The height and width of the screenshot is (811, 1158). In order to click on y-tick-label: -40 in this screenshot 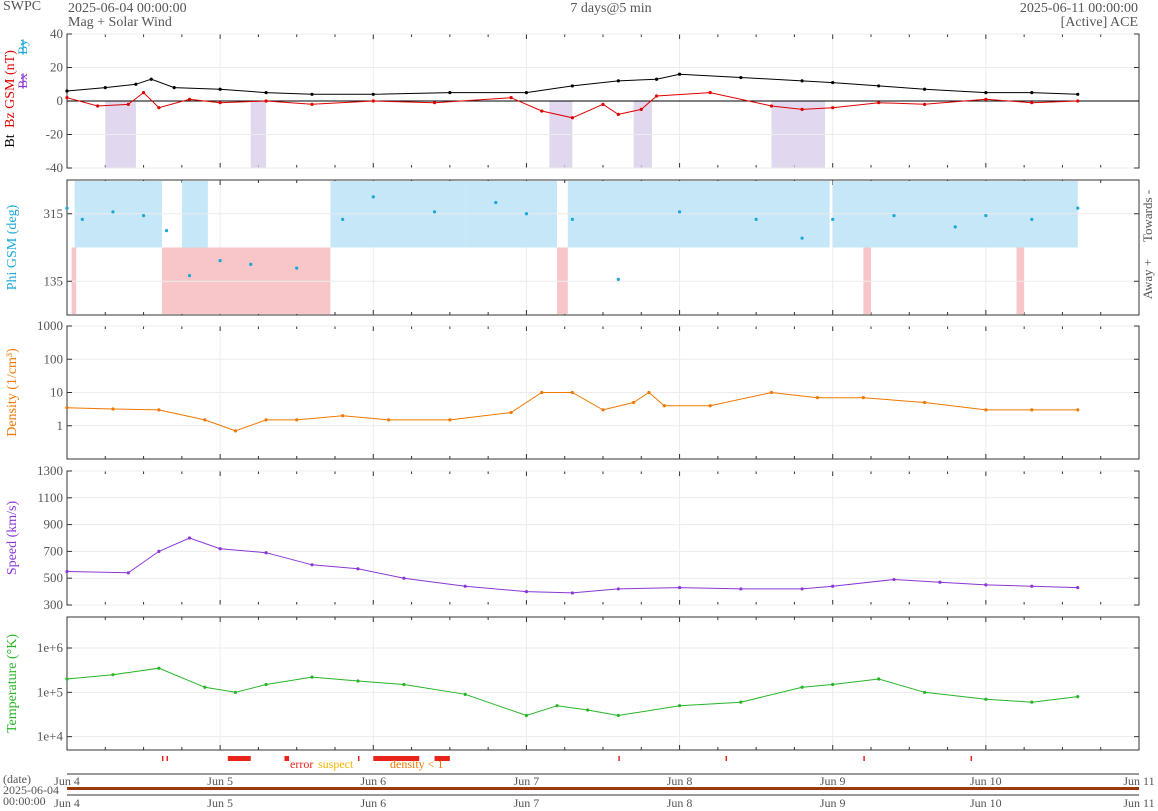, I will do `click(54, 167)`.